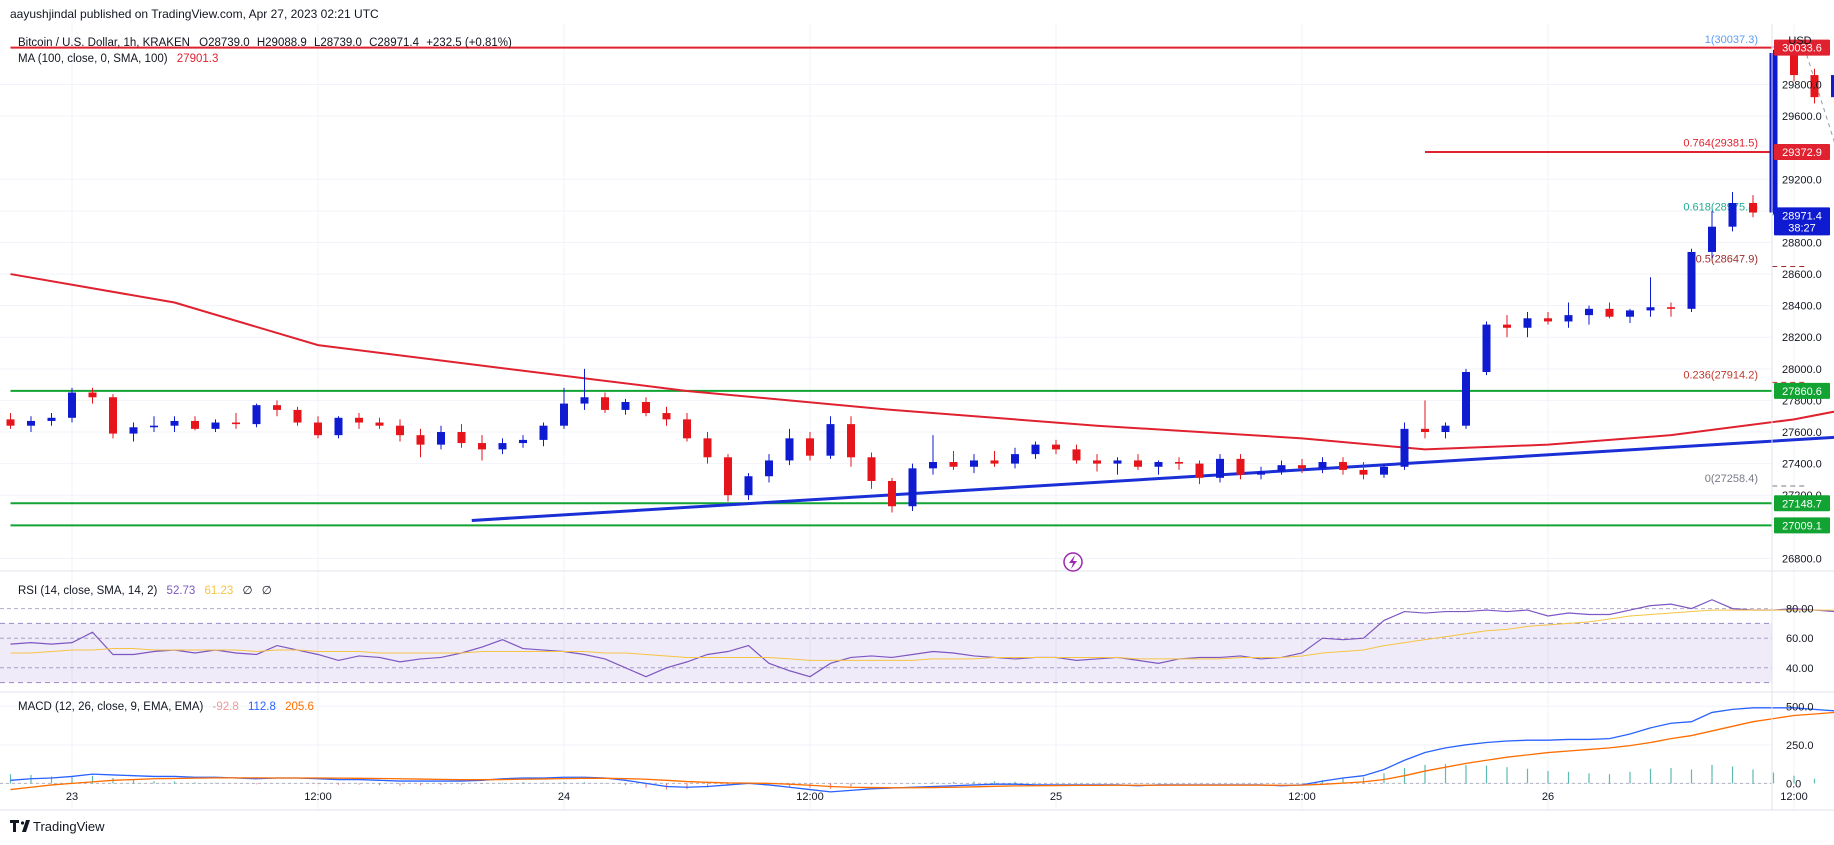  I want to click on rsi-legend-value: 52.73, so click(181, 591).